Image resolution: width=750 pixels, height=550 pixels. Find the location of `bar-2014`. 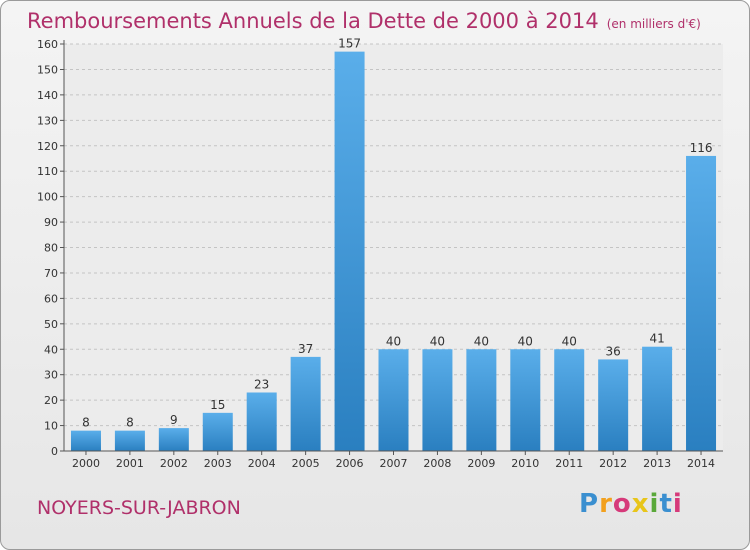

bar-2014 is located at coordinates (701, 303).